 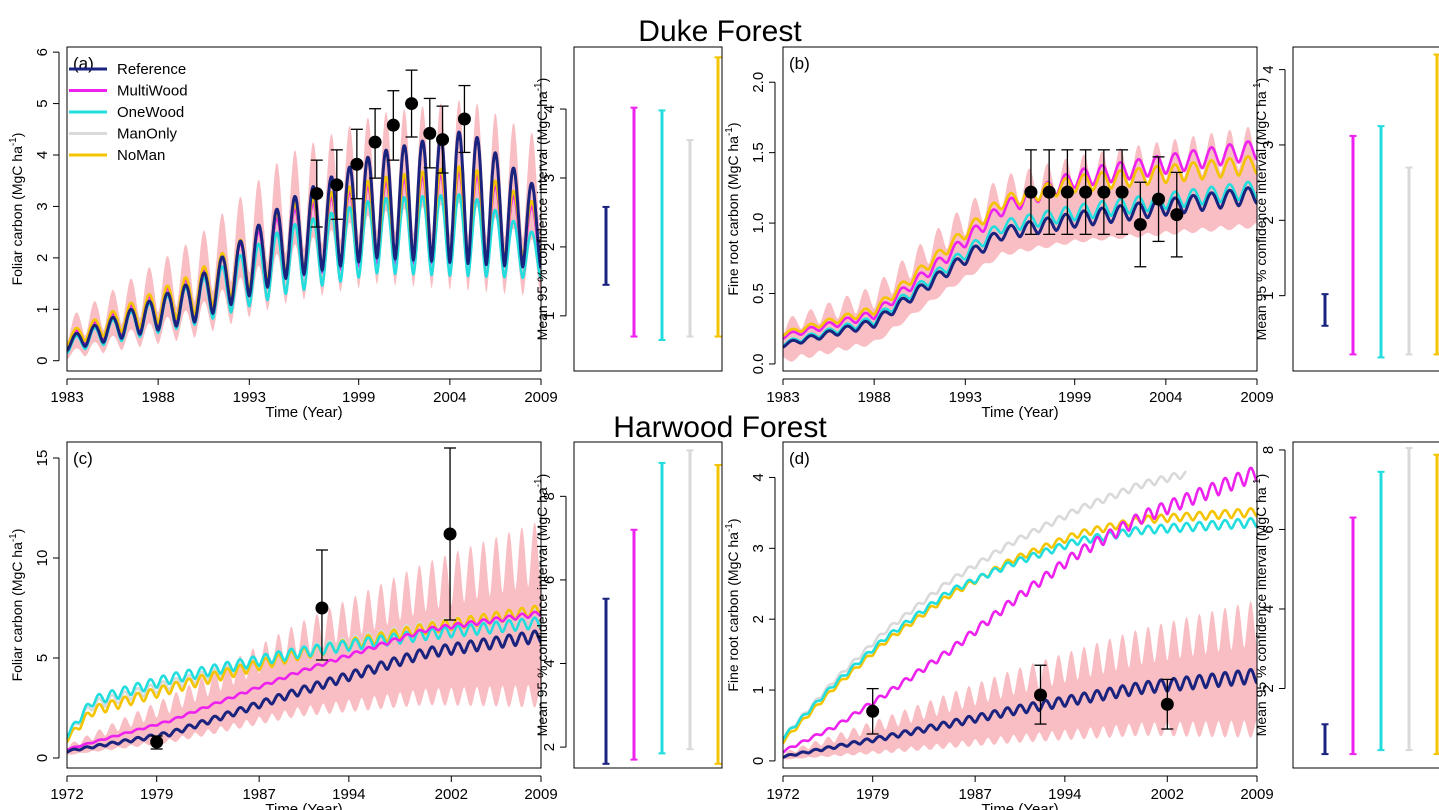 What do you see at coordinates (42, 558) in the screenshot?
I see `y-tick-label: 10` at bounding box center [42, 558].